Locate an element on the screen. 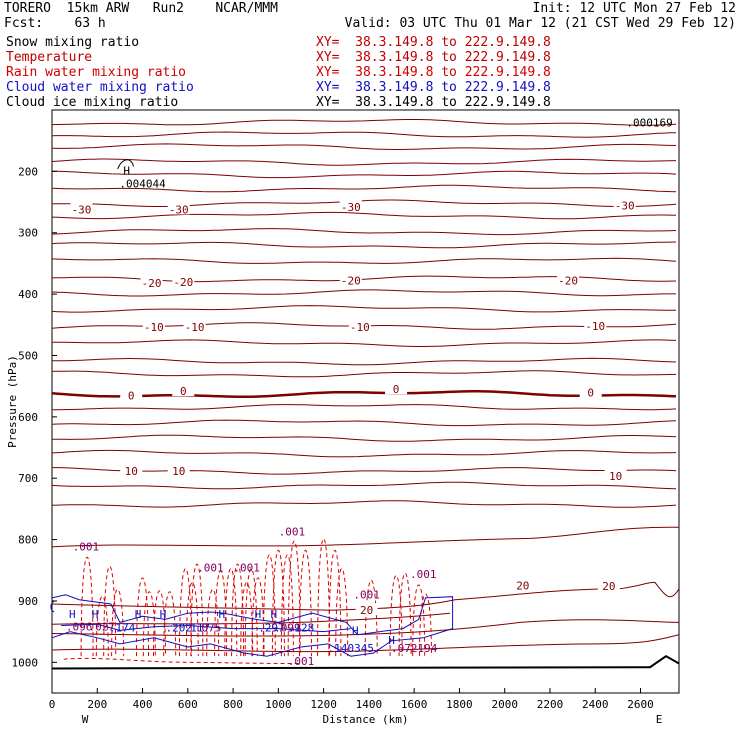  x-tick-label: 1800 is located at coordinates (459, 704).